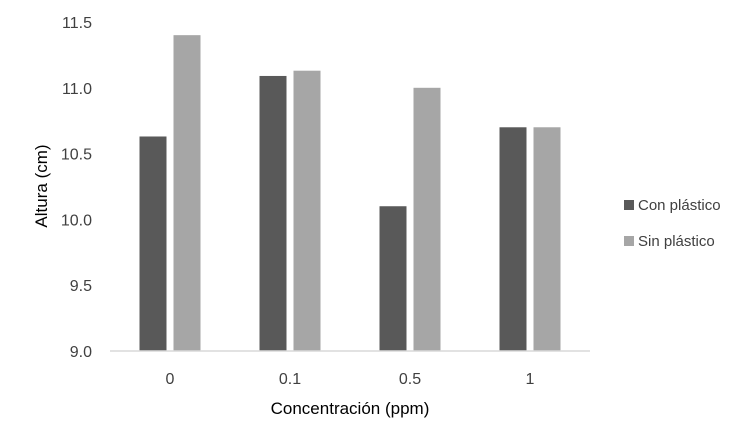  What do you see at coordinates (77, 23) in the screenshot?
I see `y-tick-label: 11.5` at bounding box center [77, 23].